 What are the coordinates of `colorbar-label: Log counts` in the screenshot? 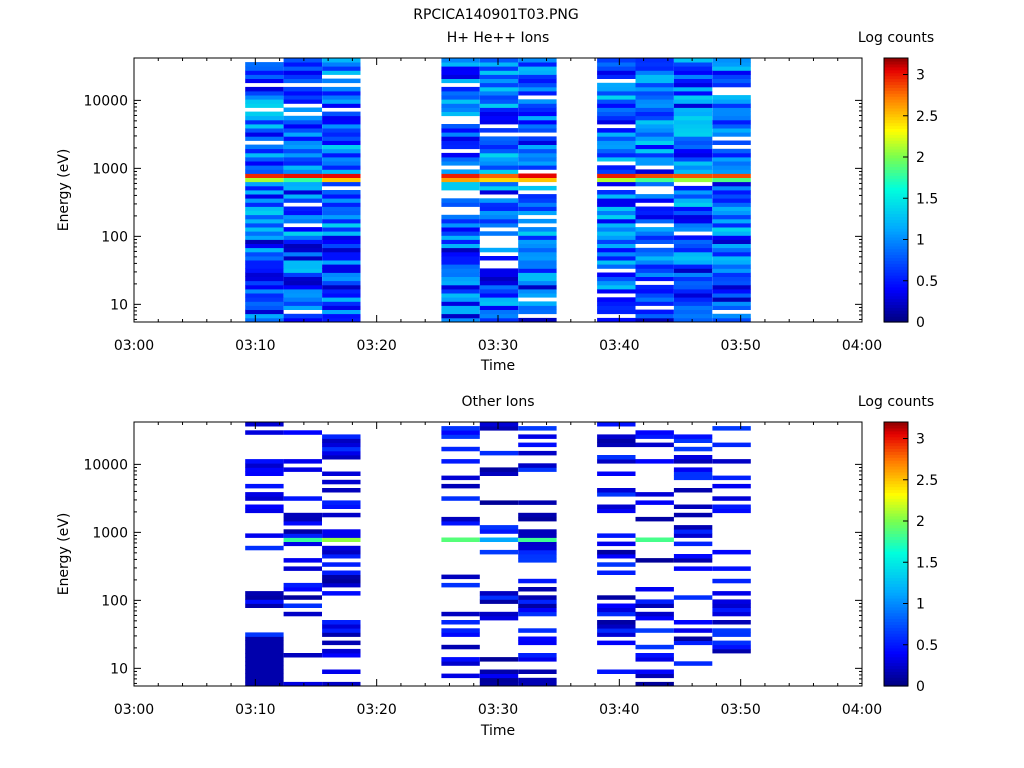 It's located at (896, 38).